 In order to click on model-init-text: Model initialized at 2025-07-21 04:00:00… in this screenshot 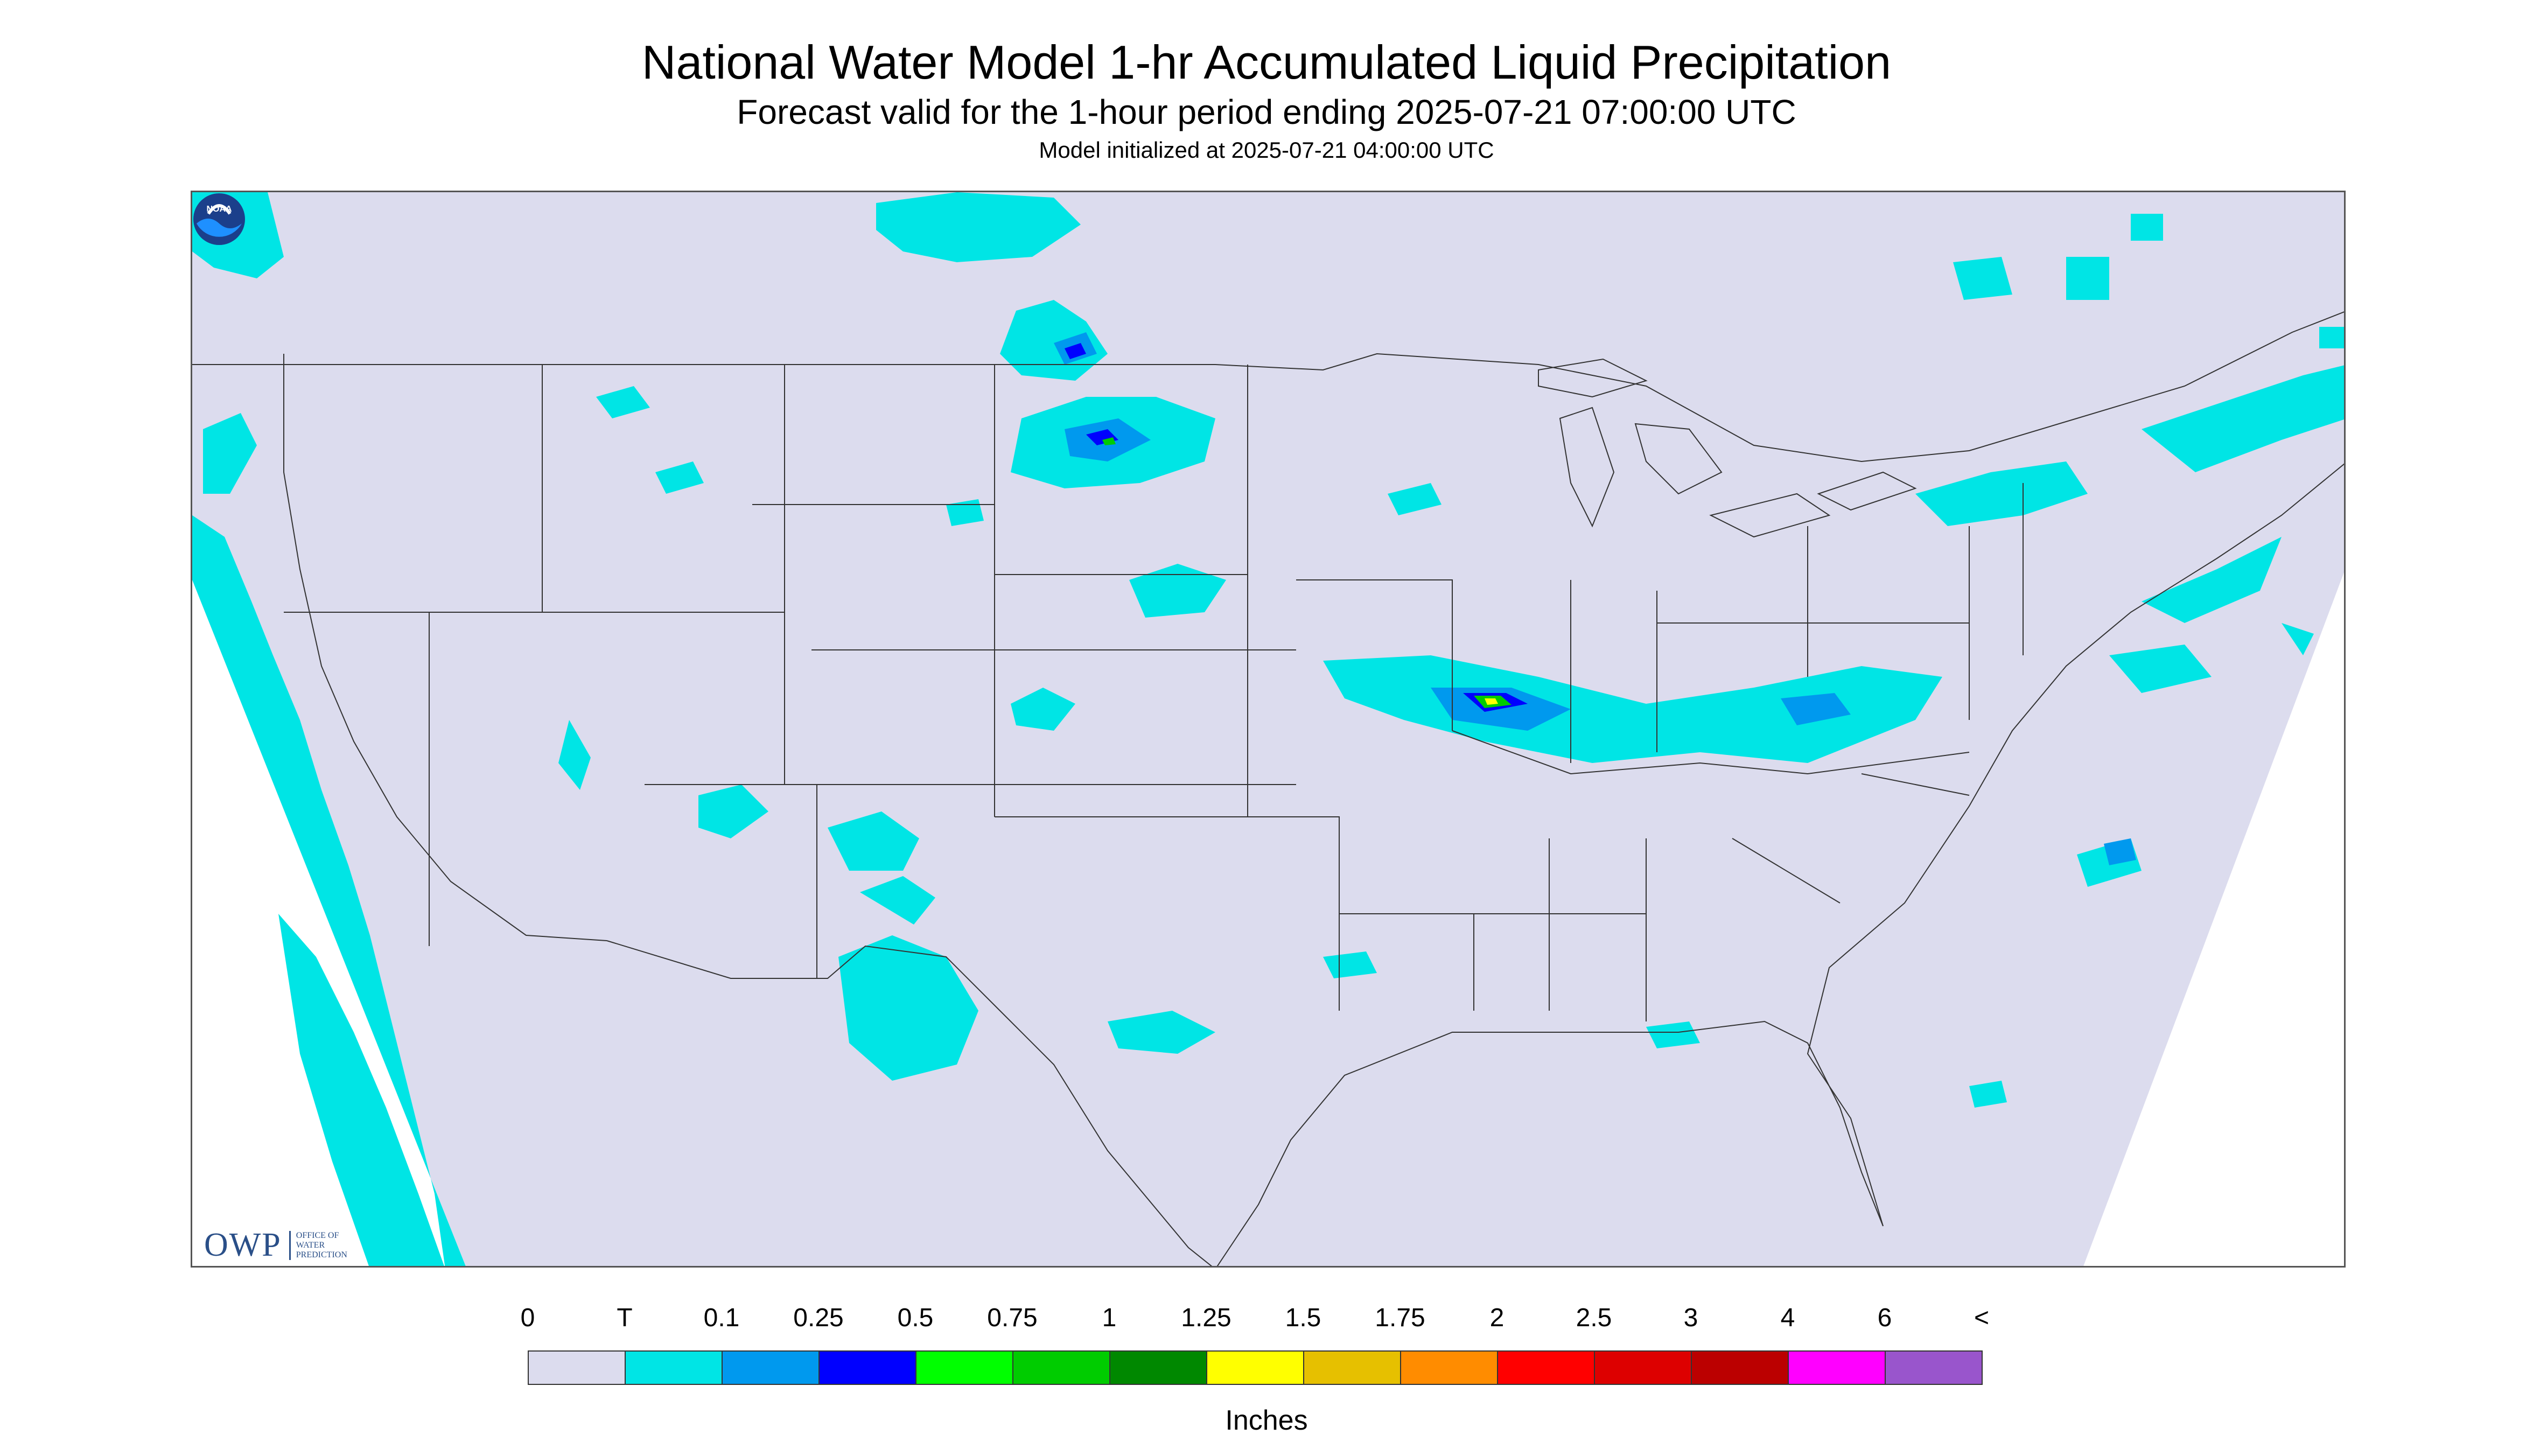, I will do `click(1266, 150)`.